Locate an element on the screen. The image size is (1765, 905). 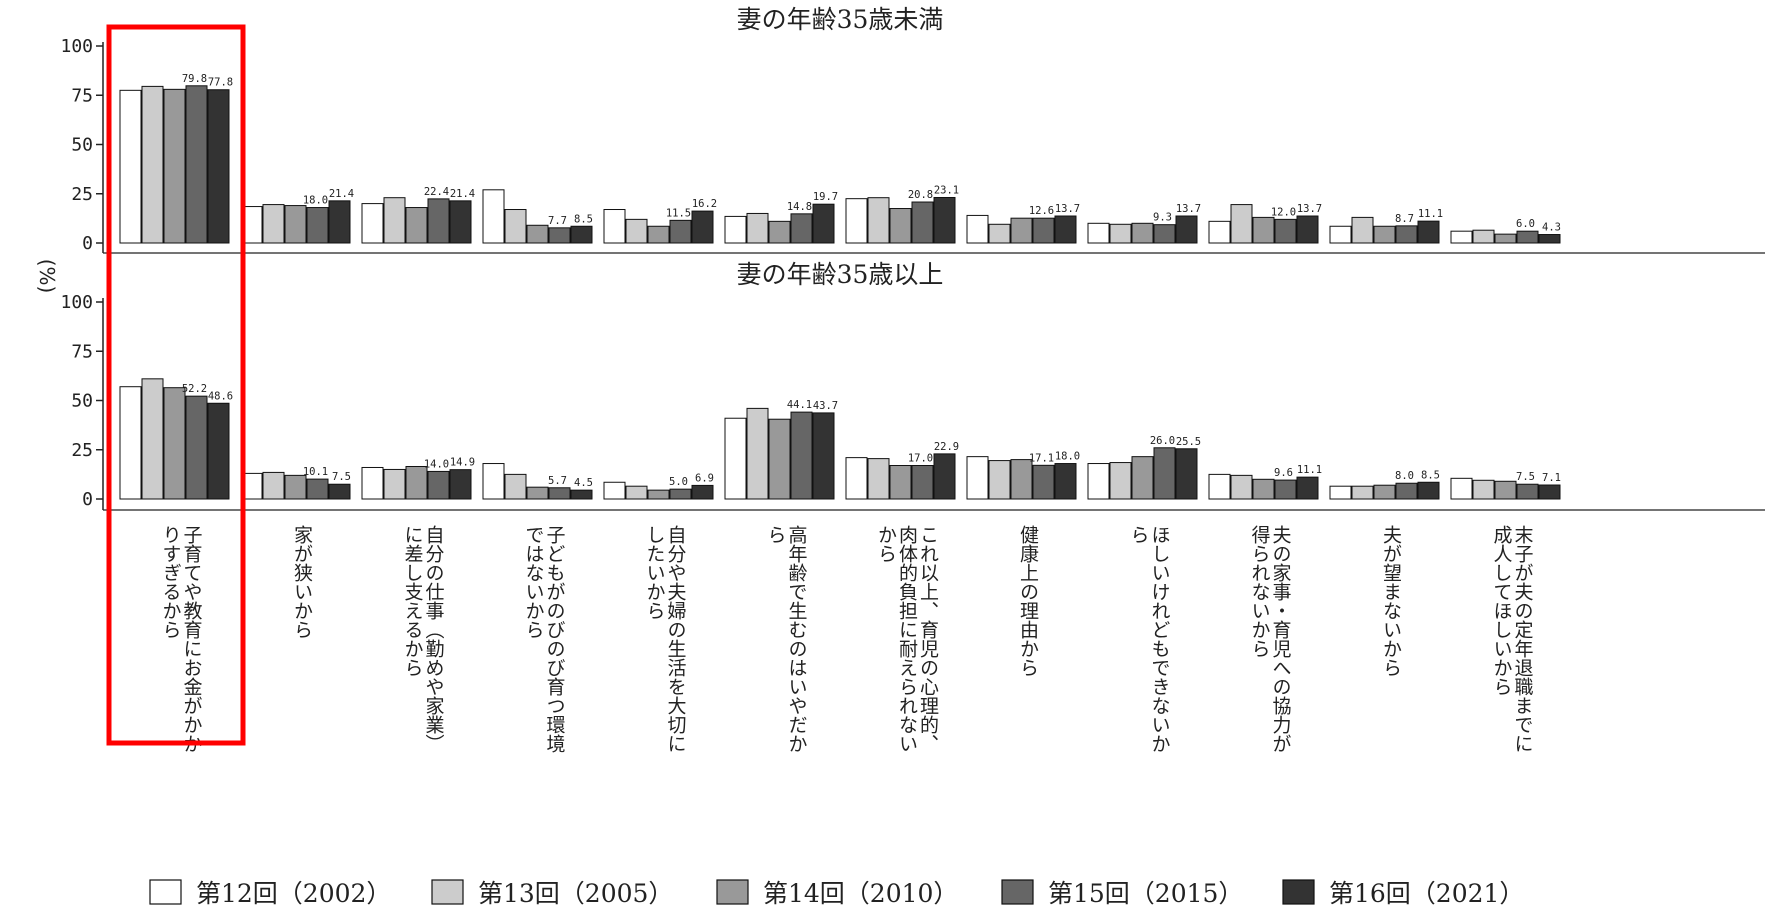
data-label: 43.7 is located at coordinates (825, 406).